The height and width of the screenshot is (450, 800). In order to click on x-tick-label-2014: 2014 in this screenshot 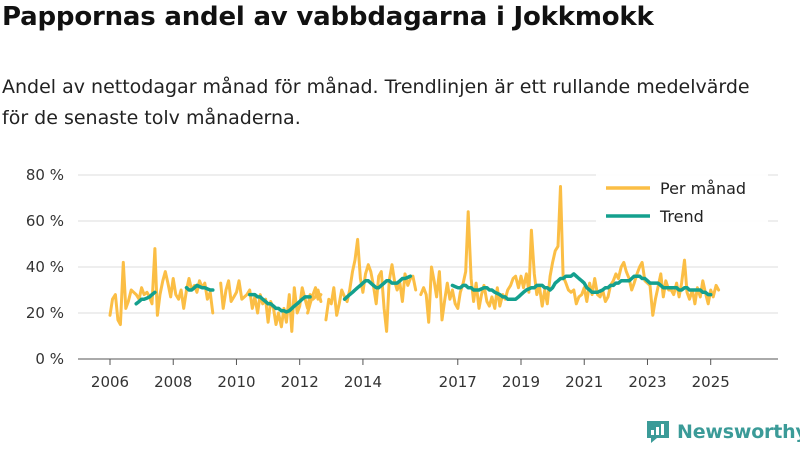, I will do `click(363, 382)`.